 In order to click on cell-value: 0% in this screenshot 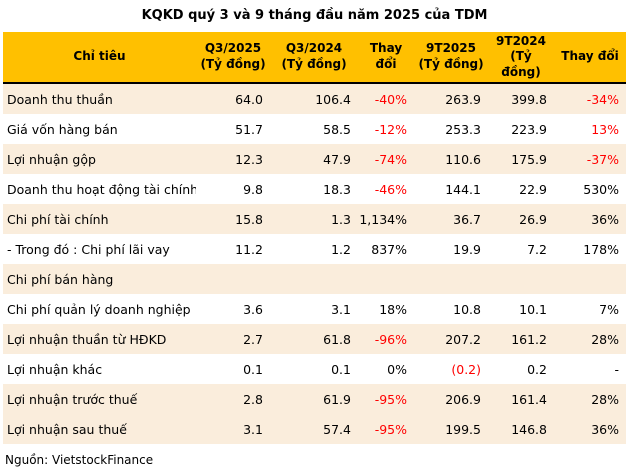, I will do `click(397, 369)`.